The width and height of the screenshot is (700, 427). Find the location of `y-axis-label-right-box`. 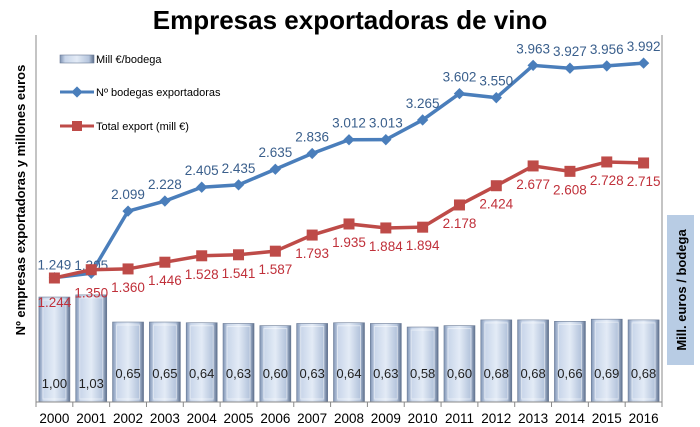

y-axis-label-right-box is located at coordinates (680, 290).